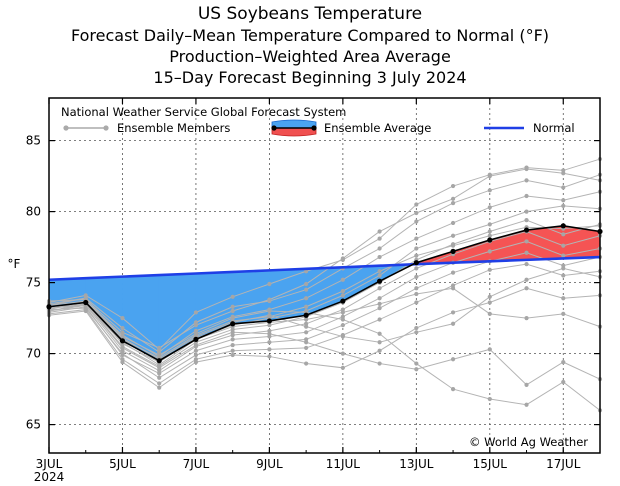  Describe the element at coordinates (49, 477) in the screenshot. I see `x-tick-sublabel: 2024` at that location.